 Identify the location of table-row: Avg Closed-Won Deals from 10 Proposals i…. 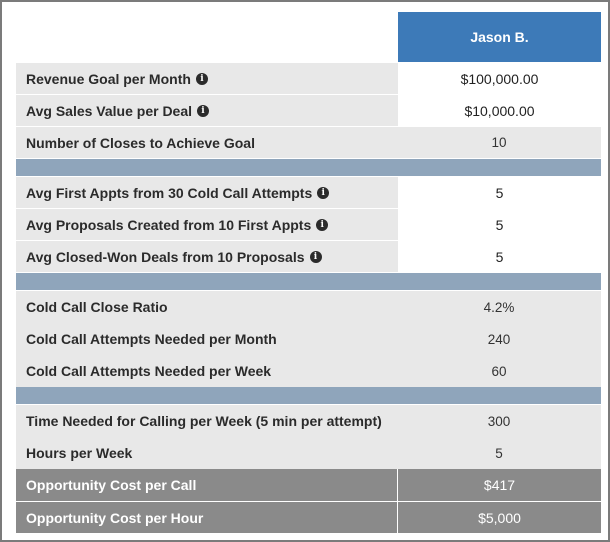
(308, 256).